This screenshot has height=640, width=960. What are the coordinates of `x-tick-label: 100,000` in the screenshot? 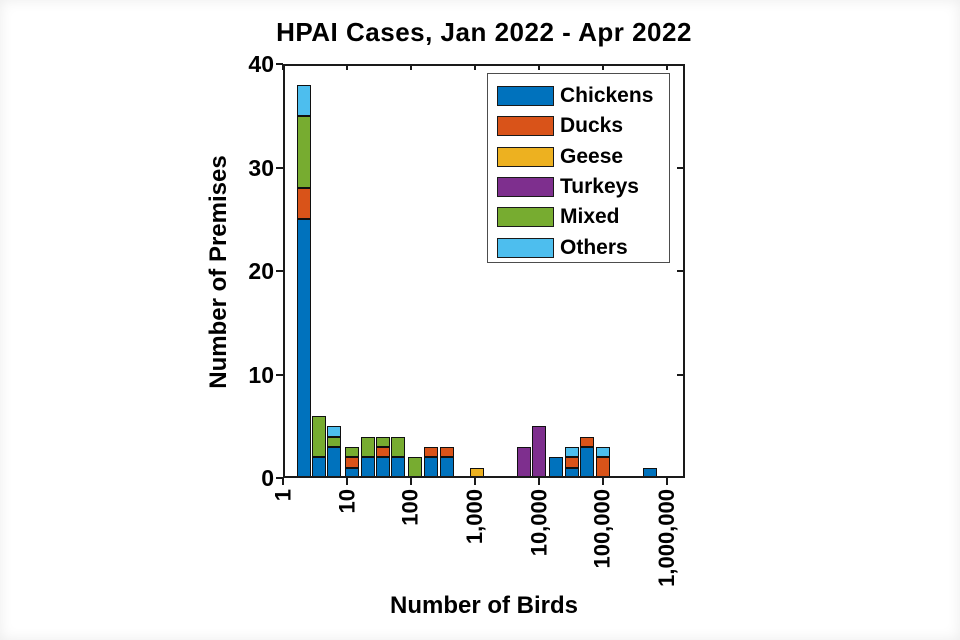 It's located at (602, 529).